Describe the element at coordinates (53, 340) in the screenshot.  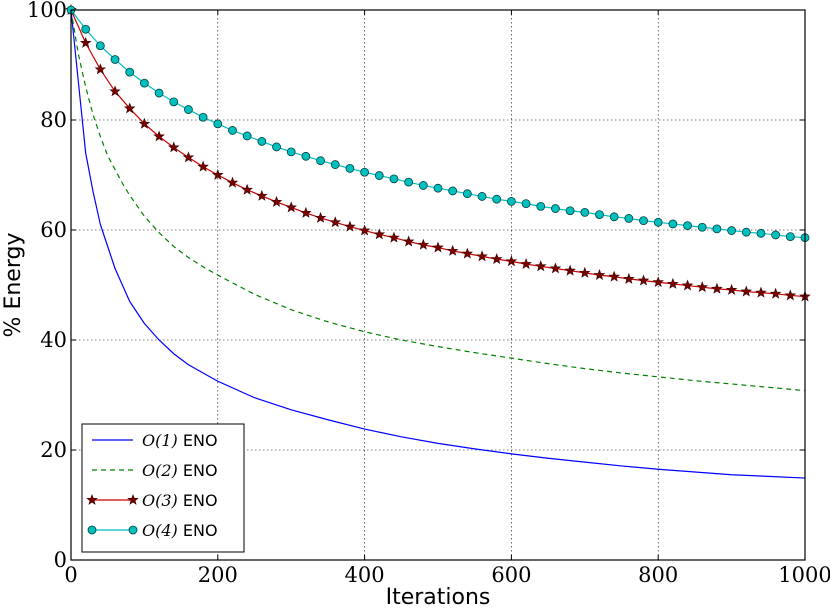
I see `y-tick-label: 40` at that location.